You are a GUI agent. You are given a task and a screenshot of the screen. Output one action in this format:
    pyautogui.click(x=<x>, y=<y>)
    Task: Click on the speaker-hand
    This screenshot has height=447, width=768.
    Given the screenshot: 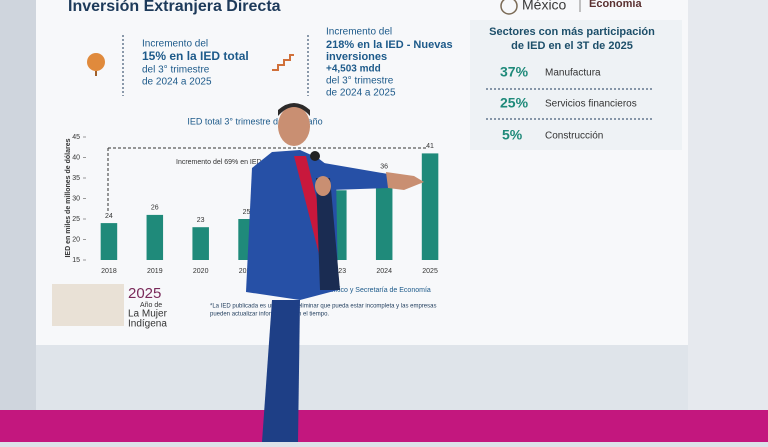 What is the action you would take?
    pyautogui.click(x=405, y=181)
    